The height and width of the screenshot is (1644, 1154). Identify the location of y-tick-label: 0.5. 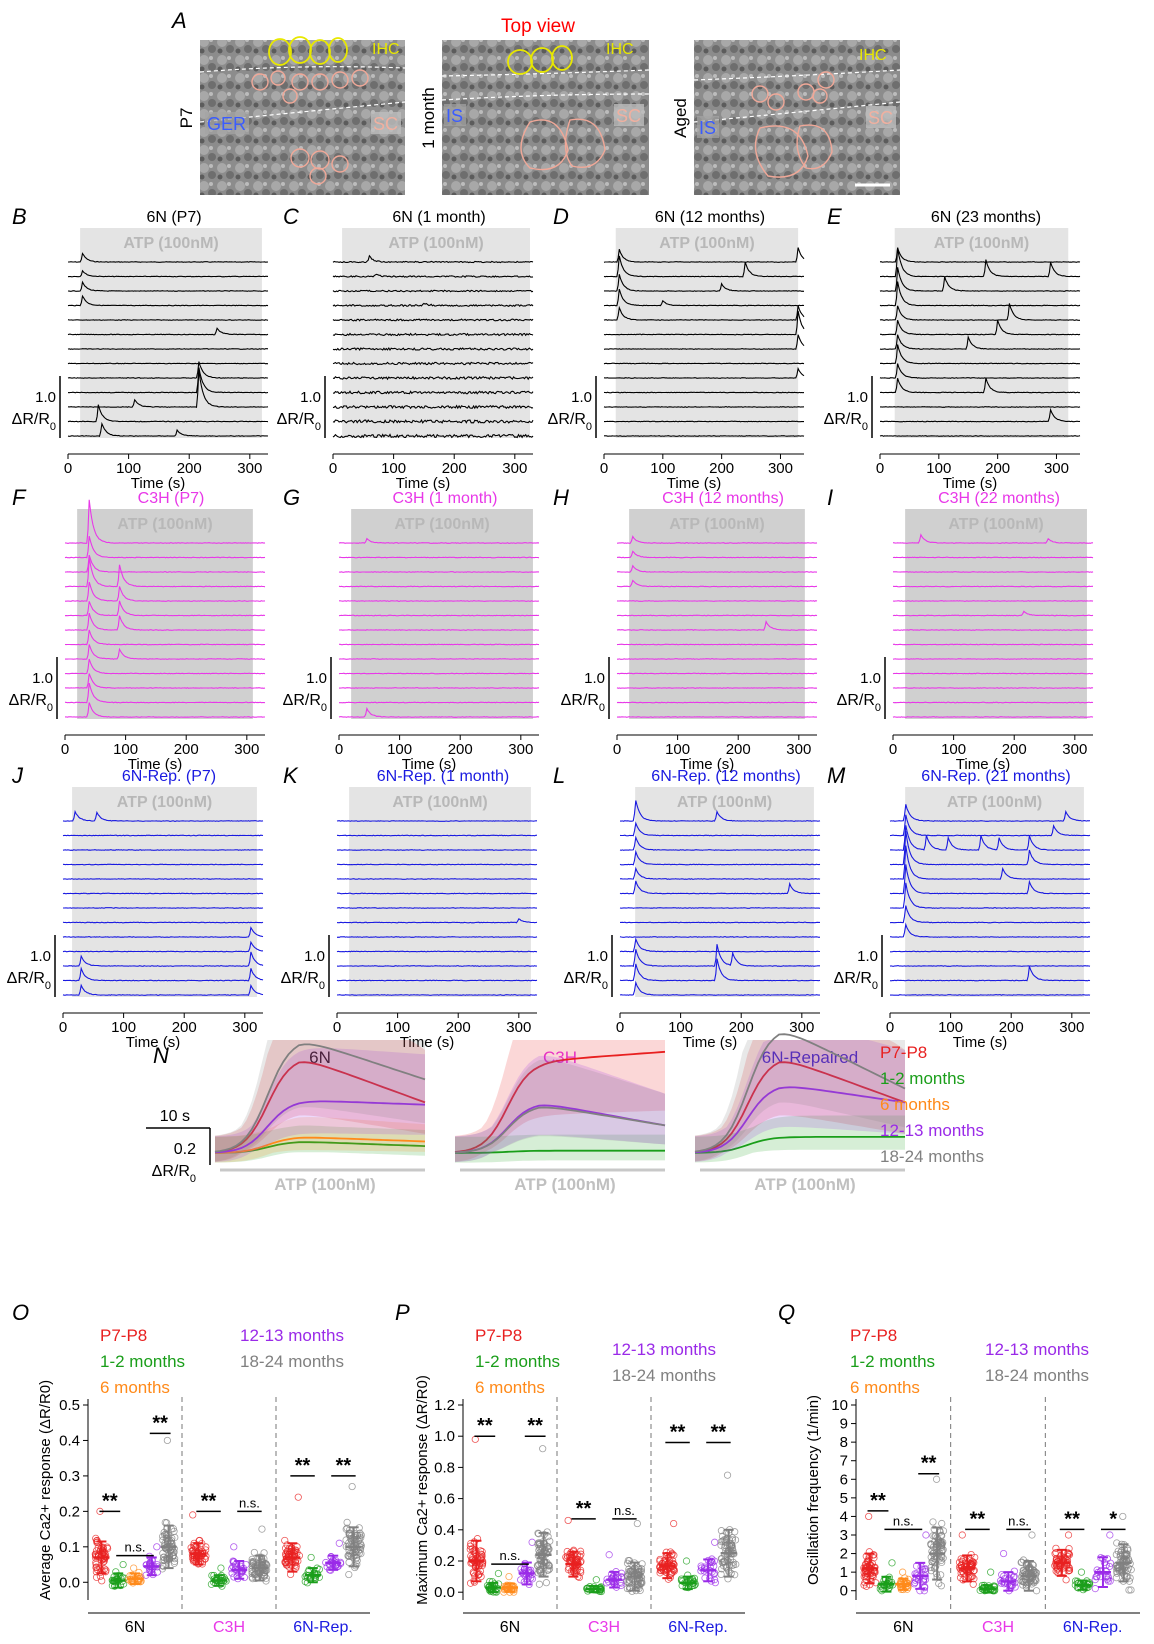
(69, 1405).